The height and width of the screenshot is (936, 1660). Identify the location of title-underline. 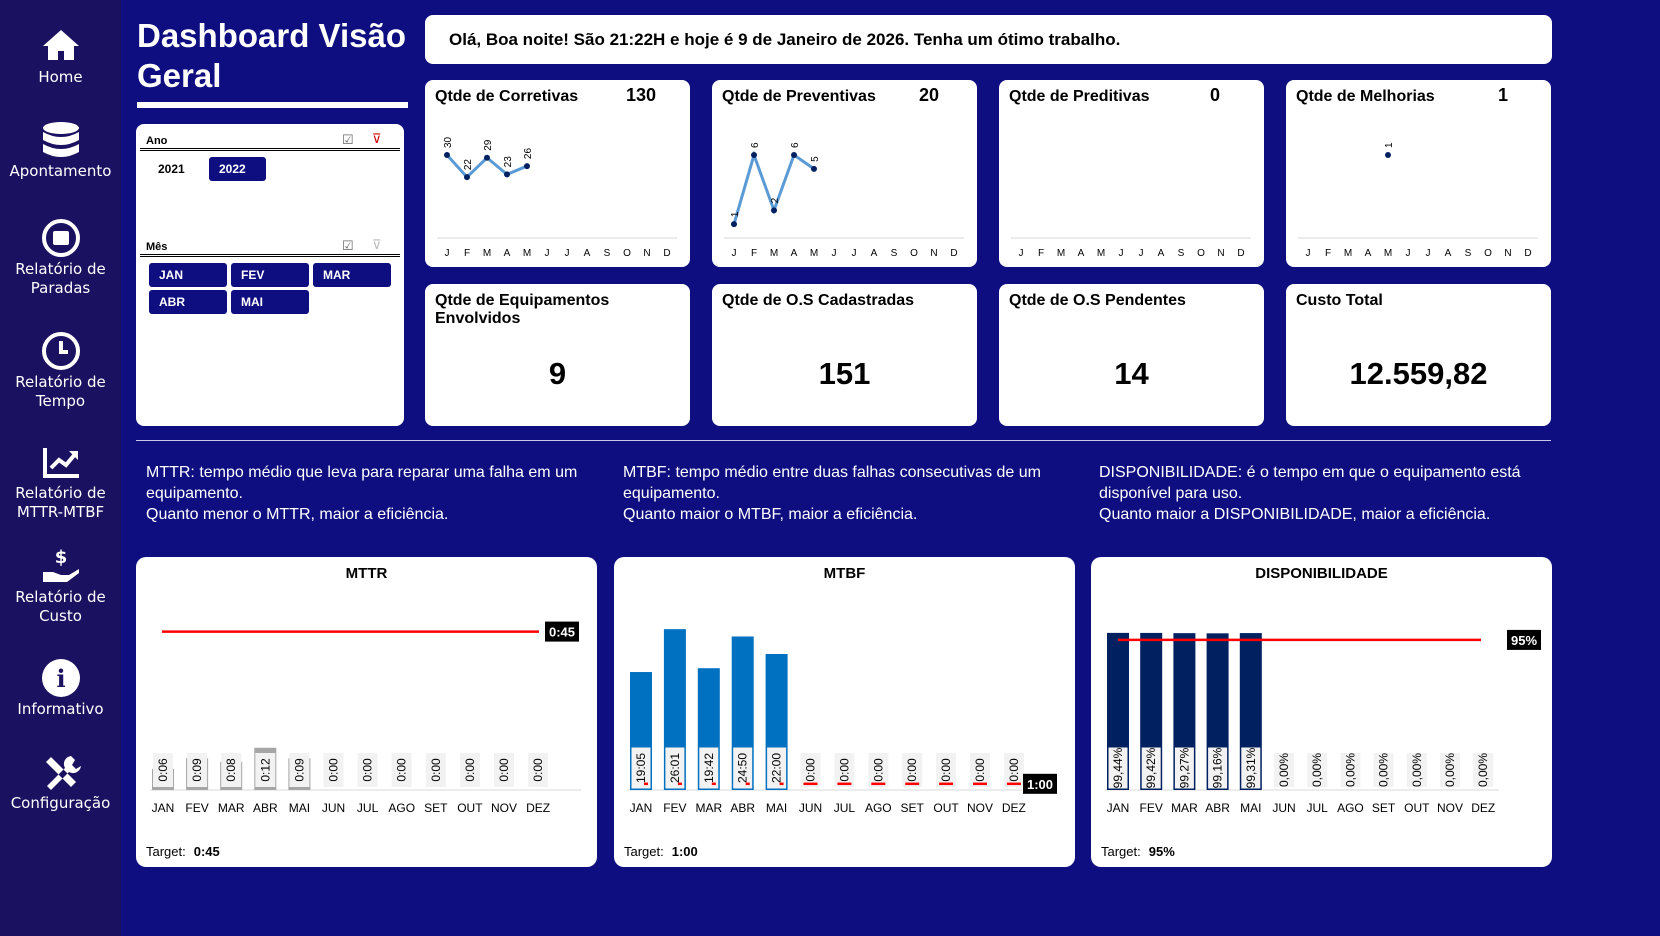
(272, 105).